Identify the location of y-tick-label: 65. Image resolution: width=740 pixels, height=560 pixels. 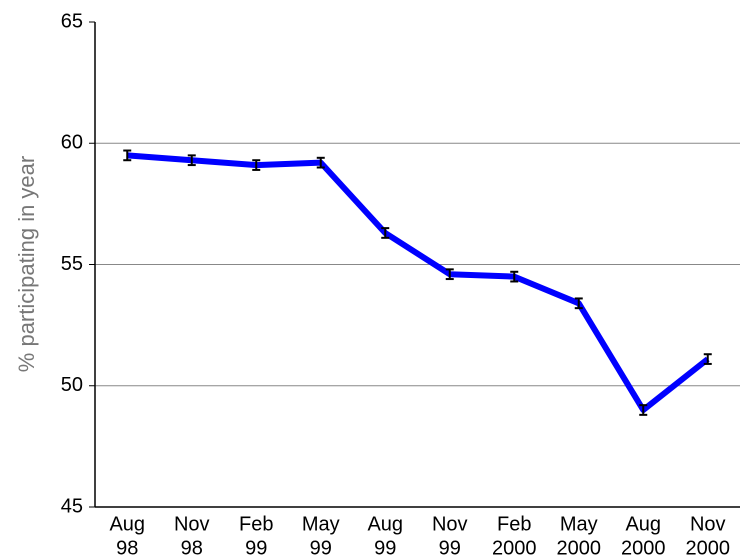
(72, 21).